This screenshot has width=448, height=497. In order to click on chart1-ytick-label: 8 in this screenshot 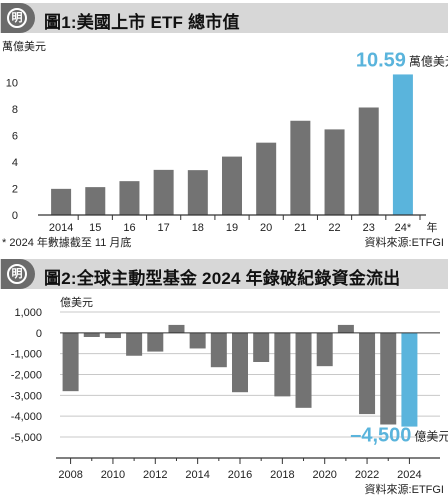, I will do `click(15, 110)`.